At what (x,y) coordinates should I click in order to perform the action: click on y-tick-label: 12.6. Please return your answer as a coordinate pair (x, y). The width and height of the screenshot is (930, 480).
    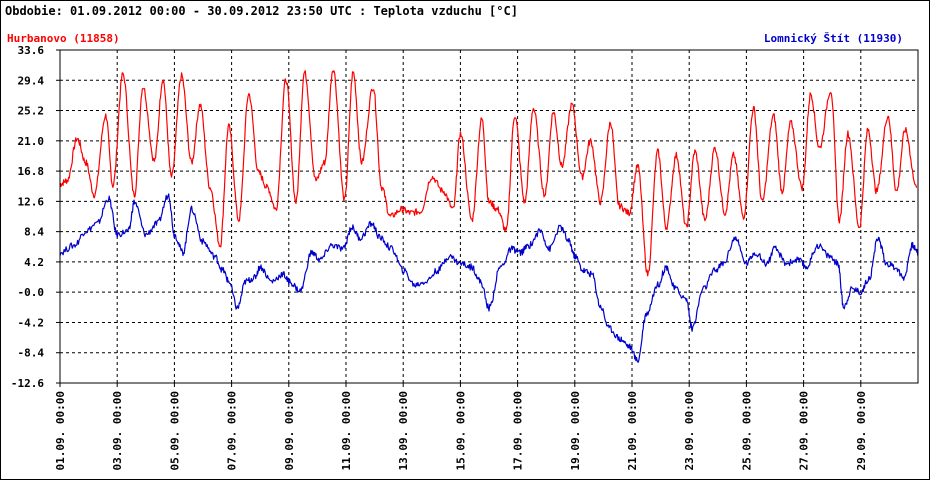
    Looking at the image, I should click on (31, 201).